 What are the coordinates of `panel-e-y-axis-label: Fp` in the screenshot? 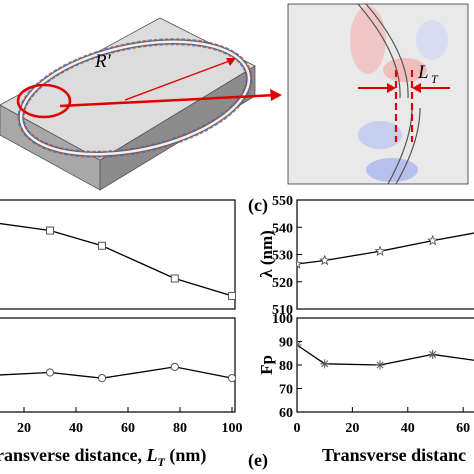 It's located at (266, 365).